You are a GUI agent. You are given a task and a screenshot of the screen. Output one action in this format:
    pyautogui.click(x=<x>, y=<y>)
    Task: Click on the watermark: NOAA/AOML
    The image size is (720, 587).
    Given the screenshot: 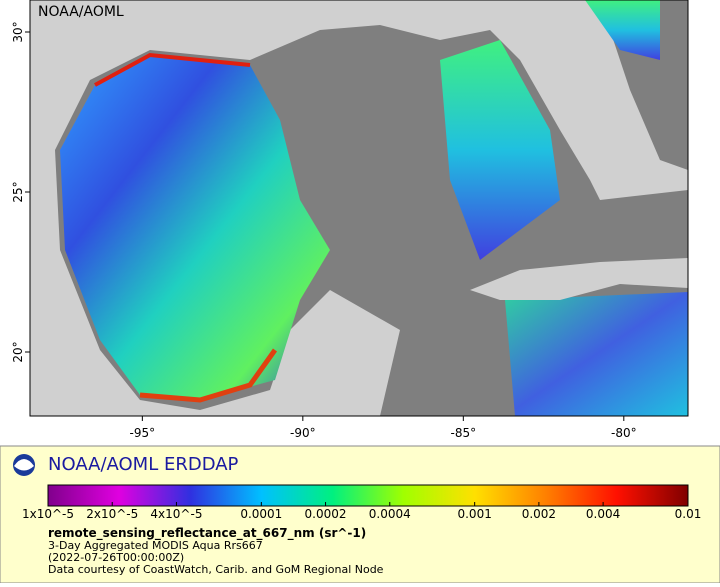 What is the action you would take?
    pyautogui.click(x=81, y=12)
    